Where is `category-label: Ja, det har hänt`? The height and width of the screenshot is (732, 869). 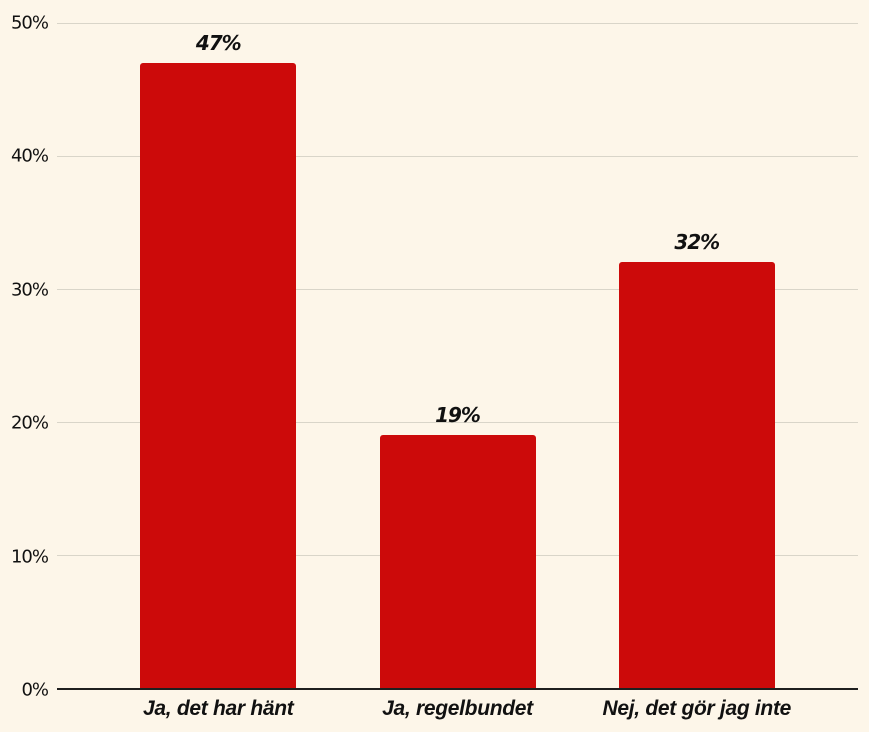 category-label: Ja, det har hänt is located at coordinates (218, 708).